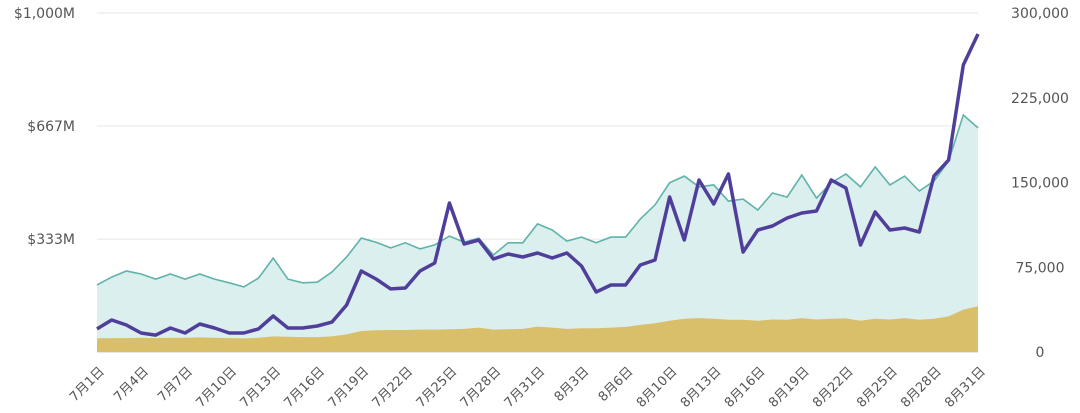 The image size is (1080, 413). Describe the element at coordinates (437, 387) in the screenshot. I see `x-tick-label: 7月25日` at that location.